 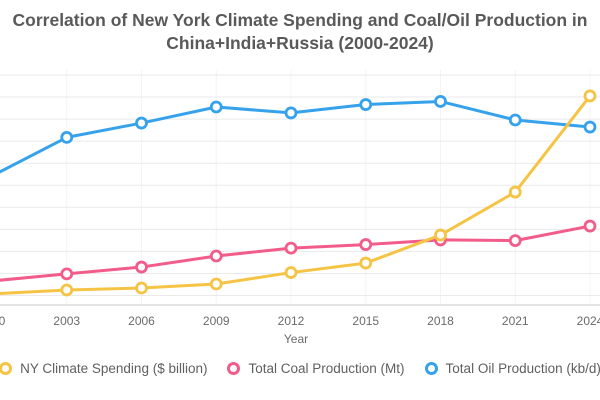 What do you see at coordinates (440, 235) in the screenshot?
I see `data-point-ny-climate-spending-billion-2018` at bounding box center [440, 235].